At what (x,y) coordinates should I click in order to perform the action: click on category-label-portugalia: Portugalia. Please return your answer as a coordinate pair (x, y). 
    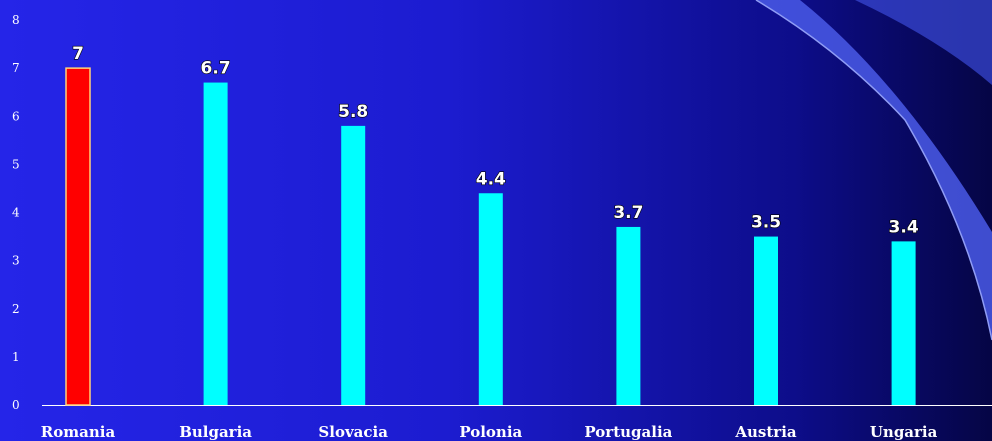
    Looking at the image, I should click on (628, 432).